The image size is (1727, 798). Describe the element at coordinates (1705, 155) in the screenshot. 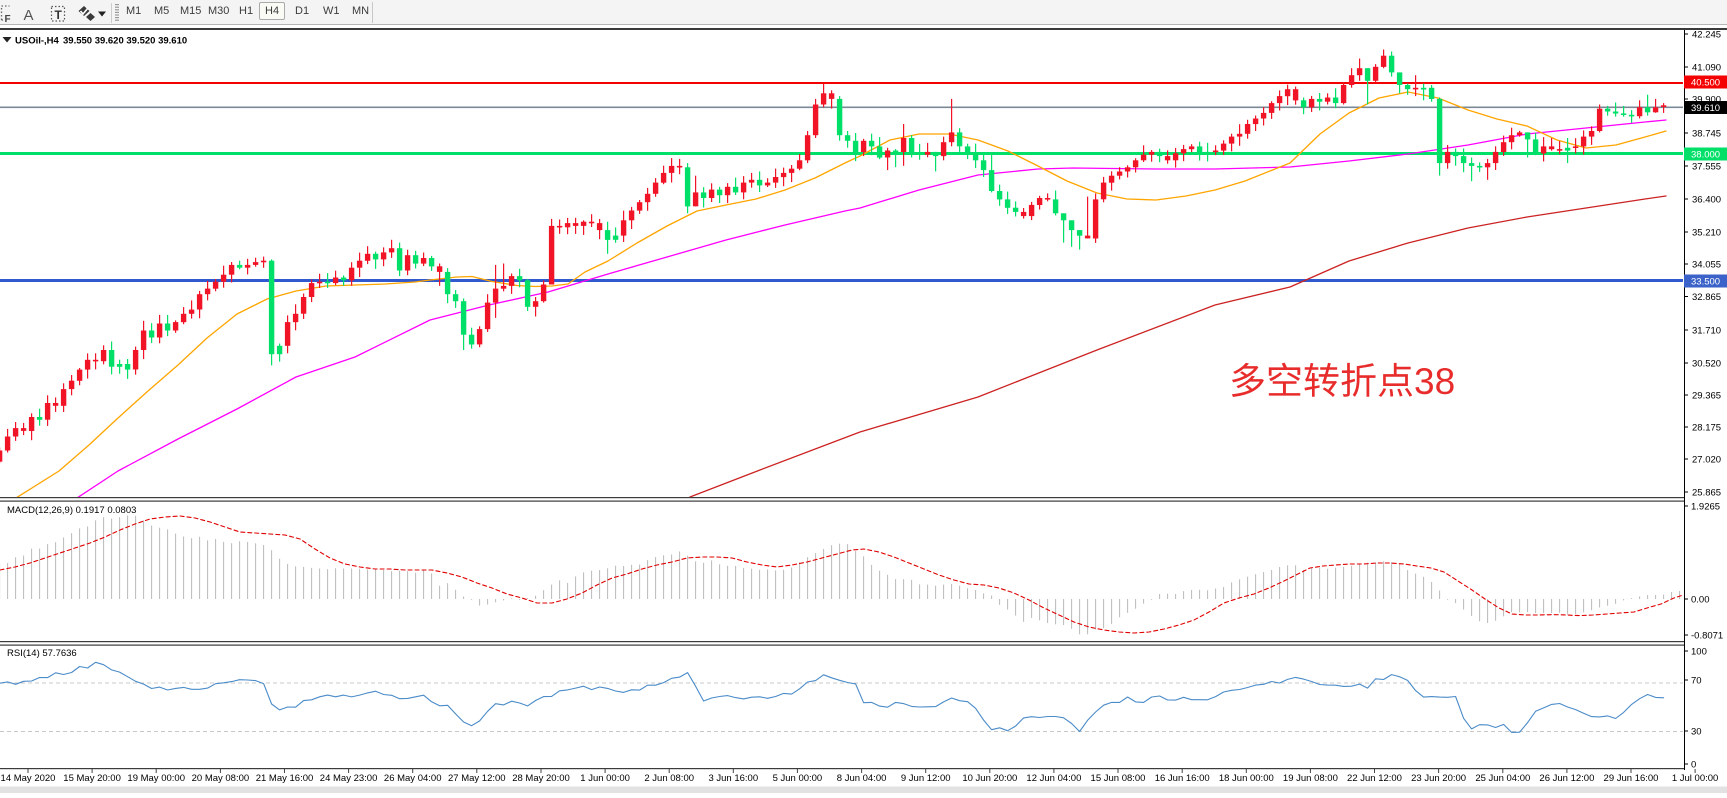

I see `svg-text: 38.000` at that location.